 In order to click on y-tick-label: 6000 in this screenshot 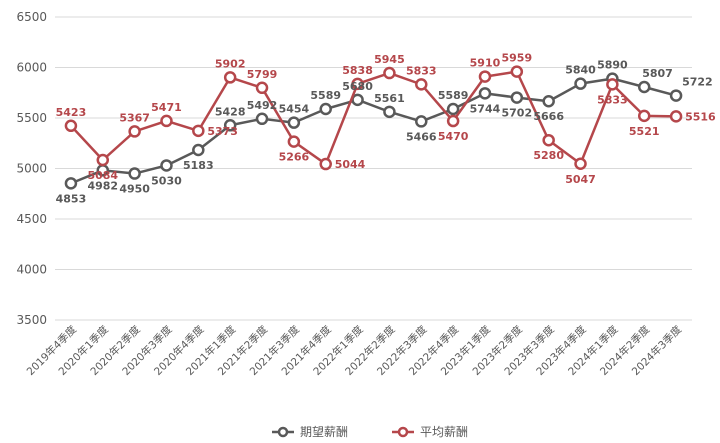, I will do `click(31, 68)`.